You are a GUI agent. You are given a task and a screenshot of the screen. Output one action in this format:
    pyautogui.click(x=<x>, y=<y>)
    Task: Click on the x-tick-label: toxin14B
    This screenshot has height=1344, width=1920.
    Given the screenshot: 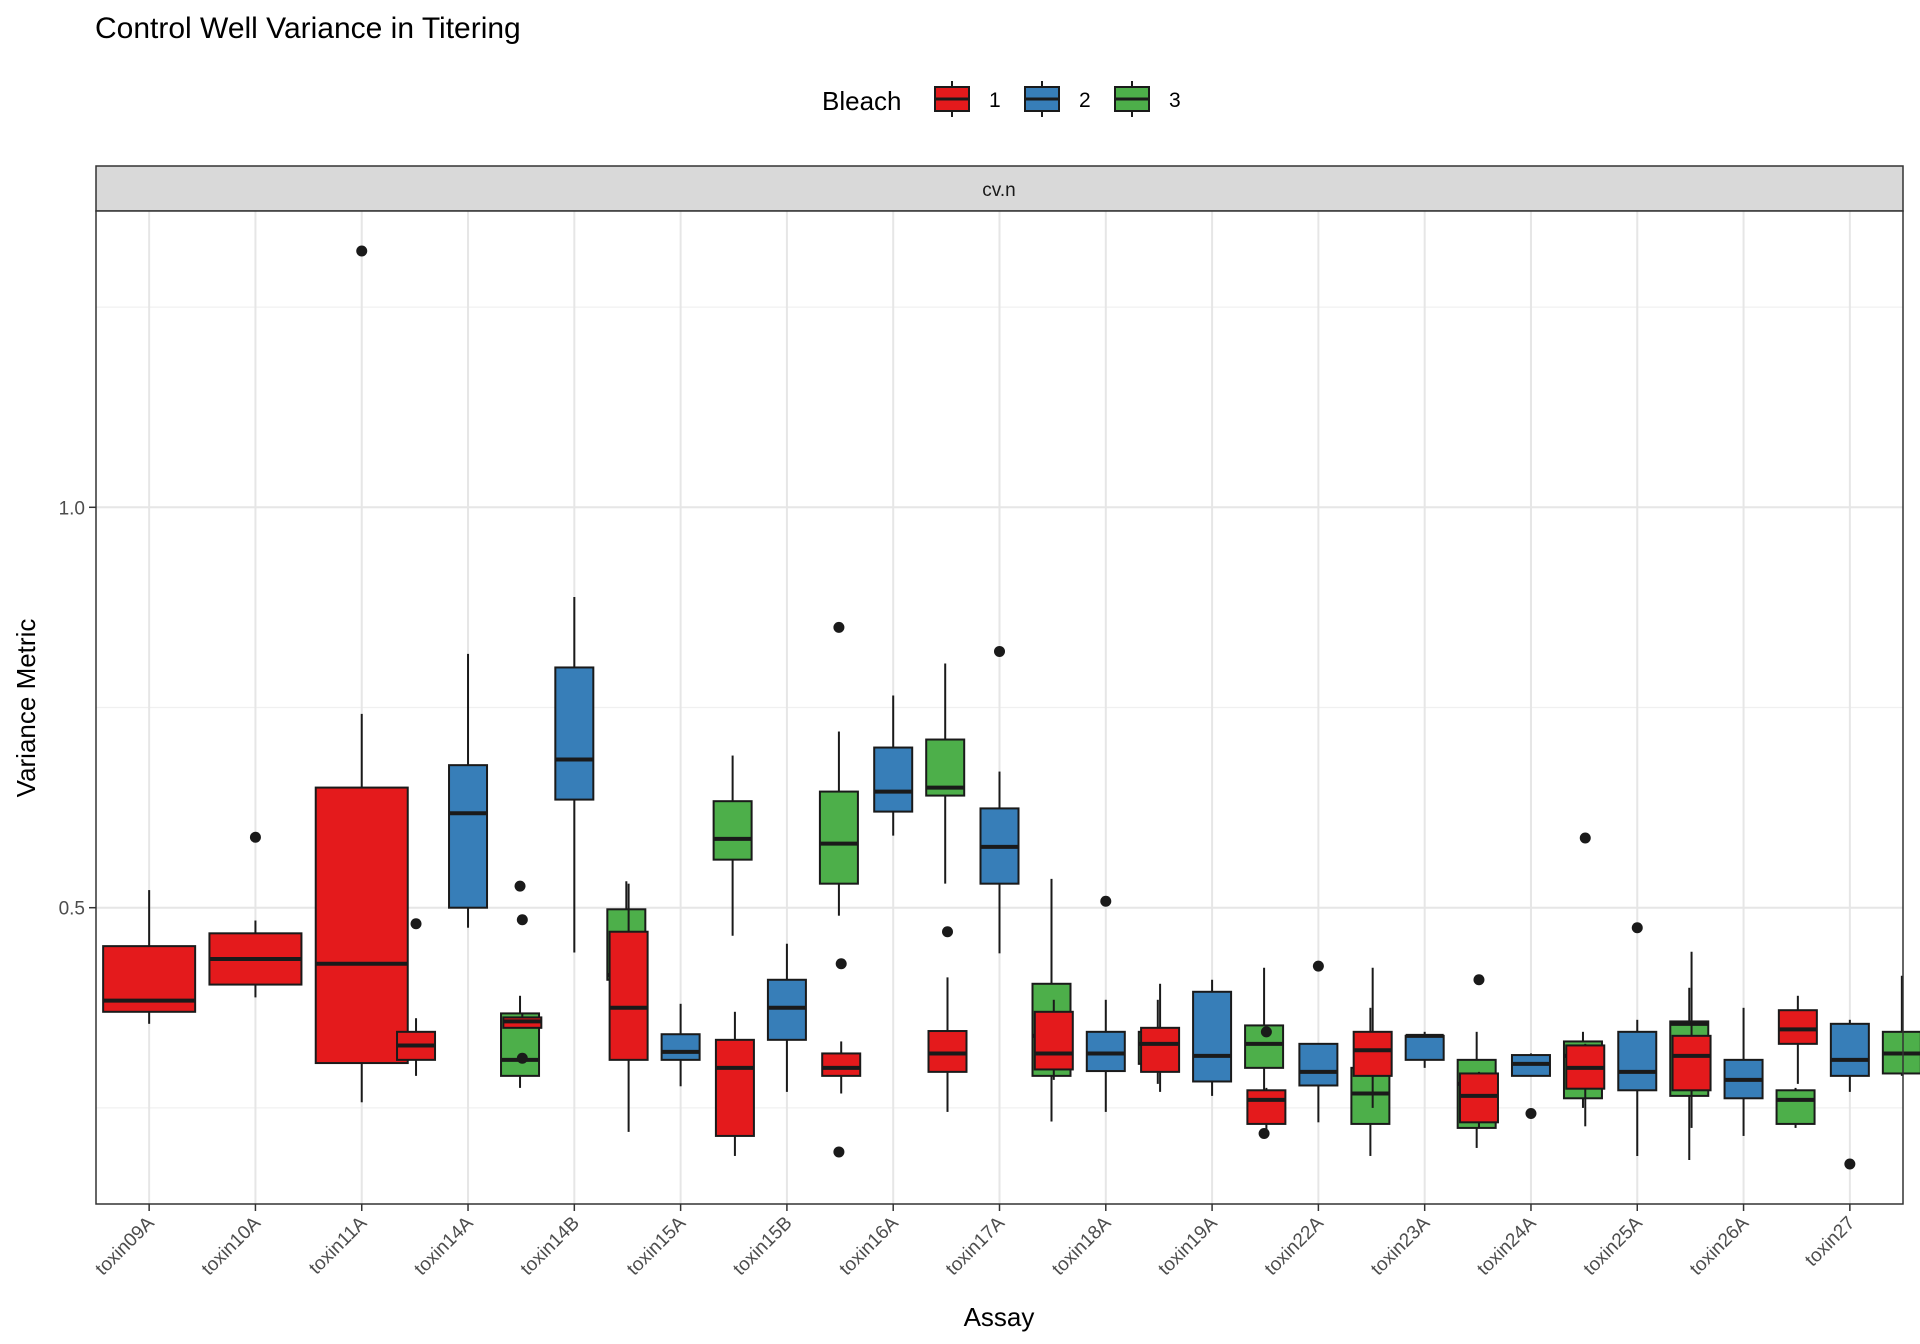 What is the action you would take?
    pyautogui.click(x=550, y=1246)
    